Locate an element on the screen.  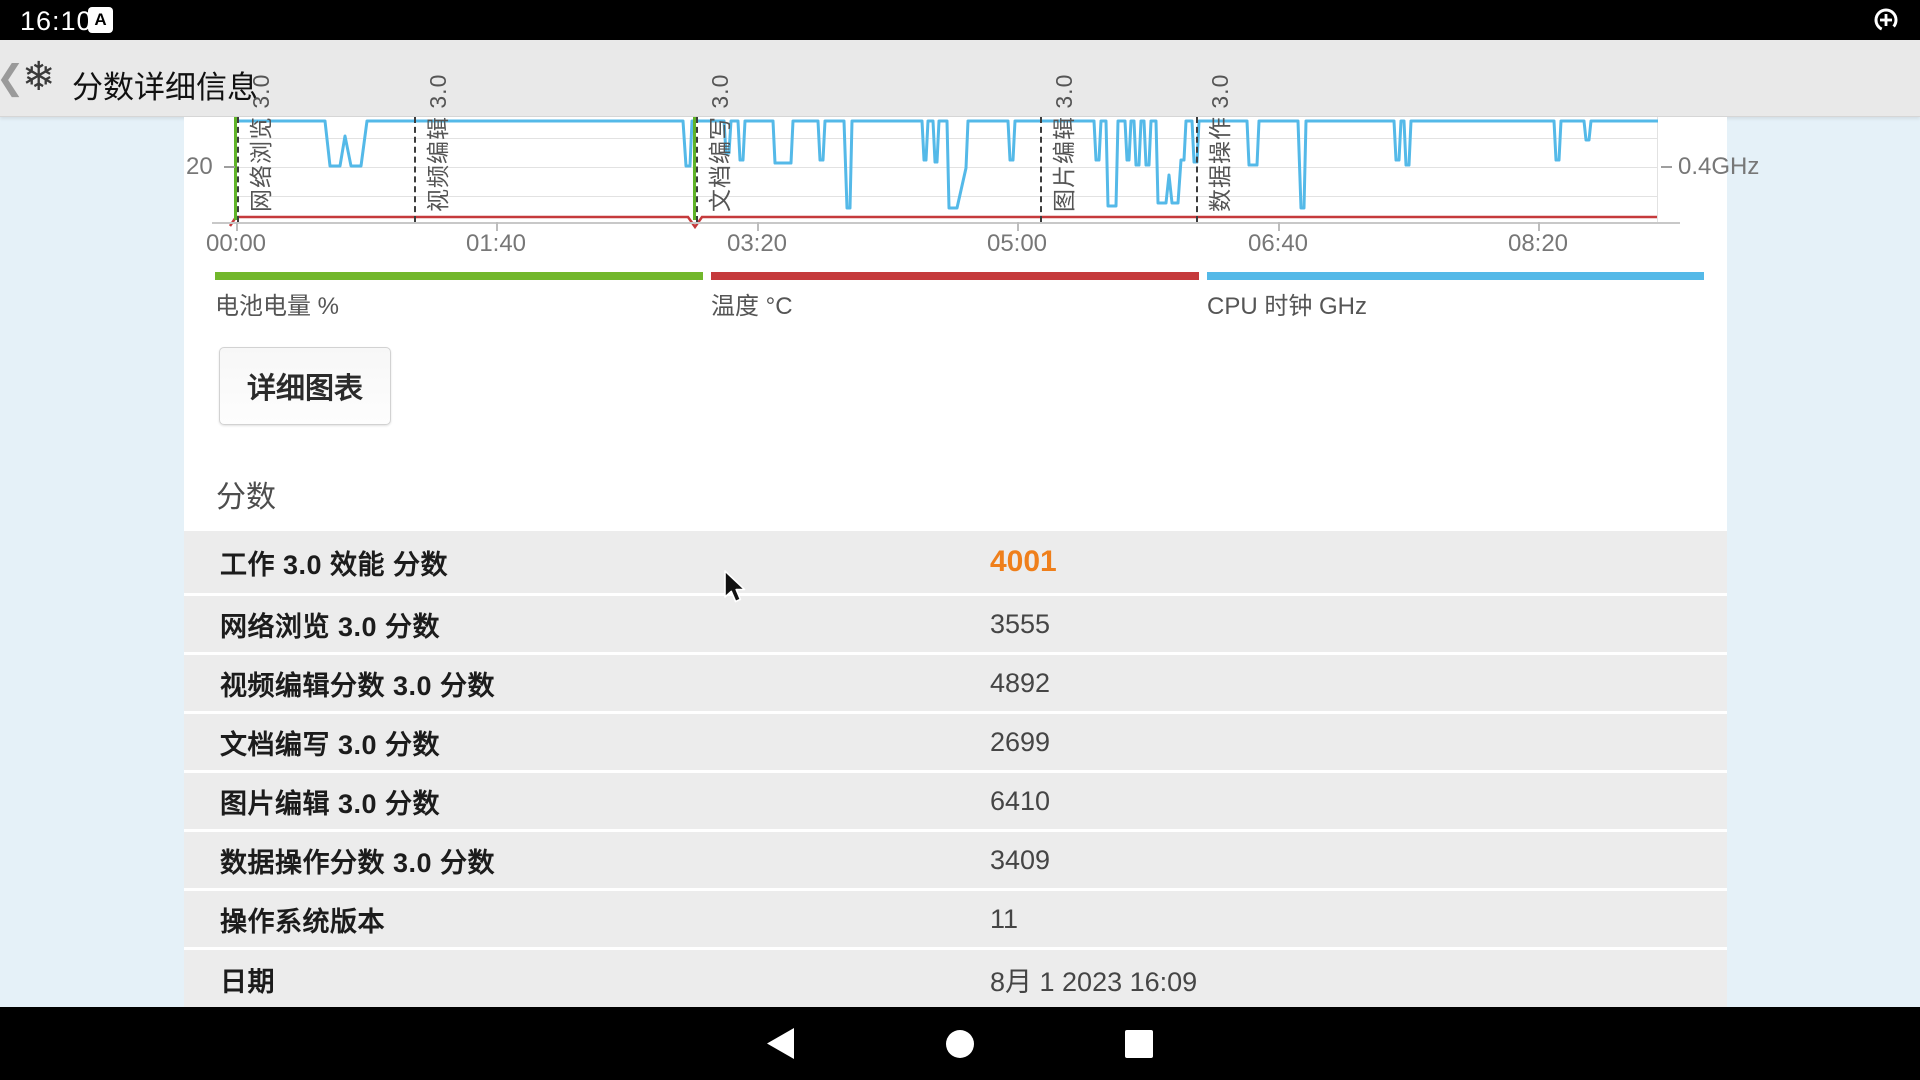
x-axis is located at coordinates (946, 223).